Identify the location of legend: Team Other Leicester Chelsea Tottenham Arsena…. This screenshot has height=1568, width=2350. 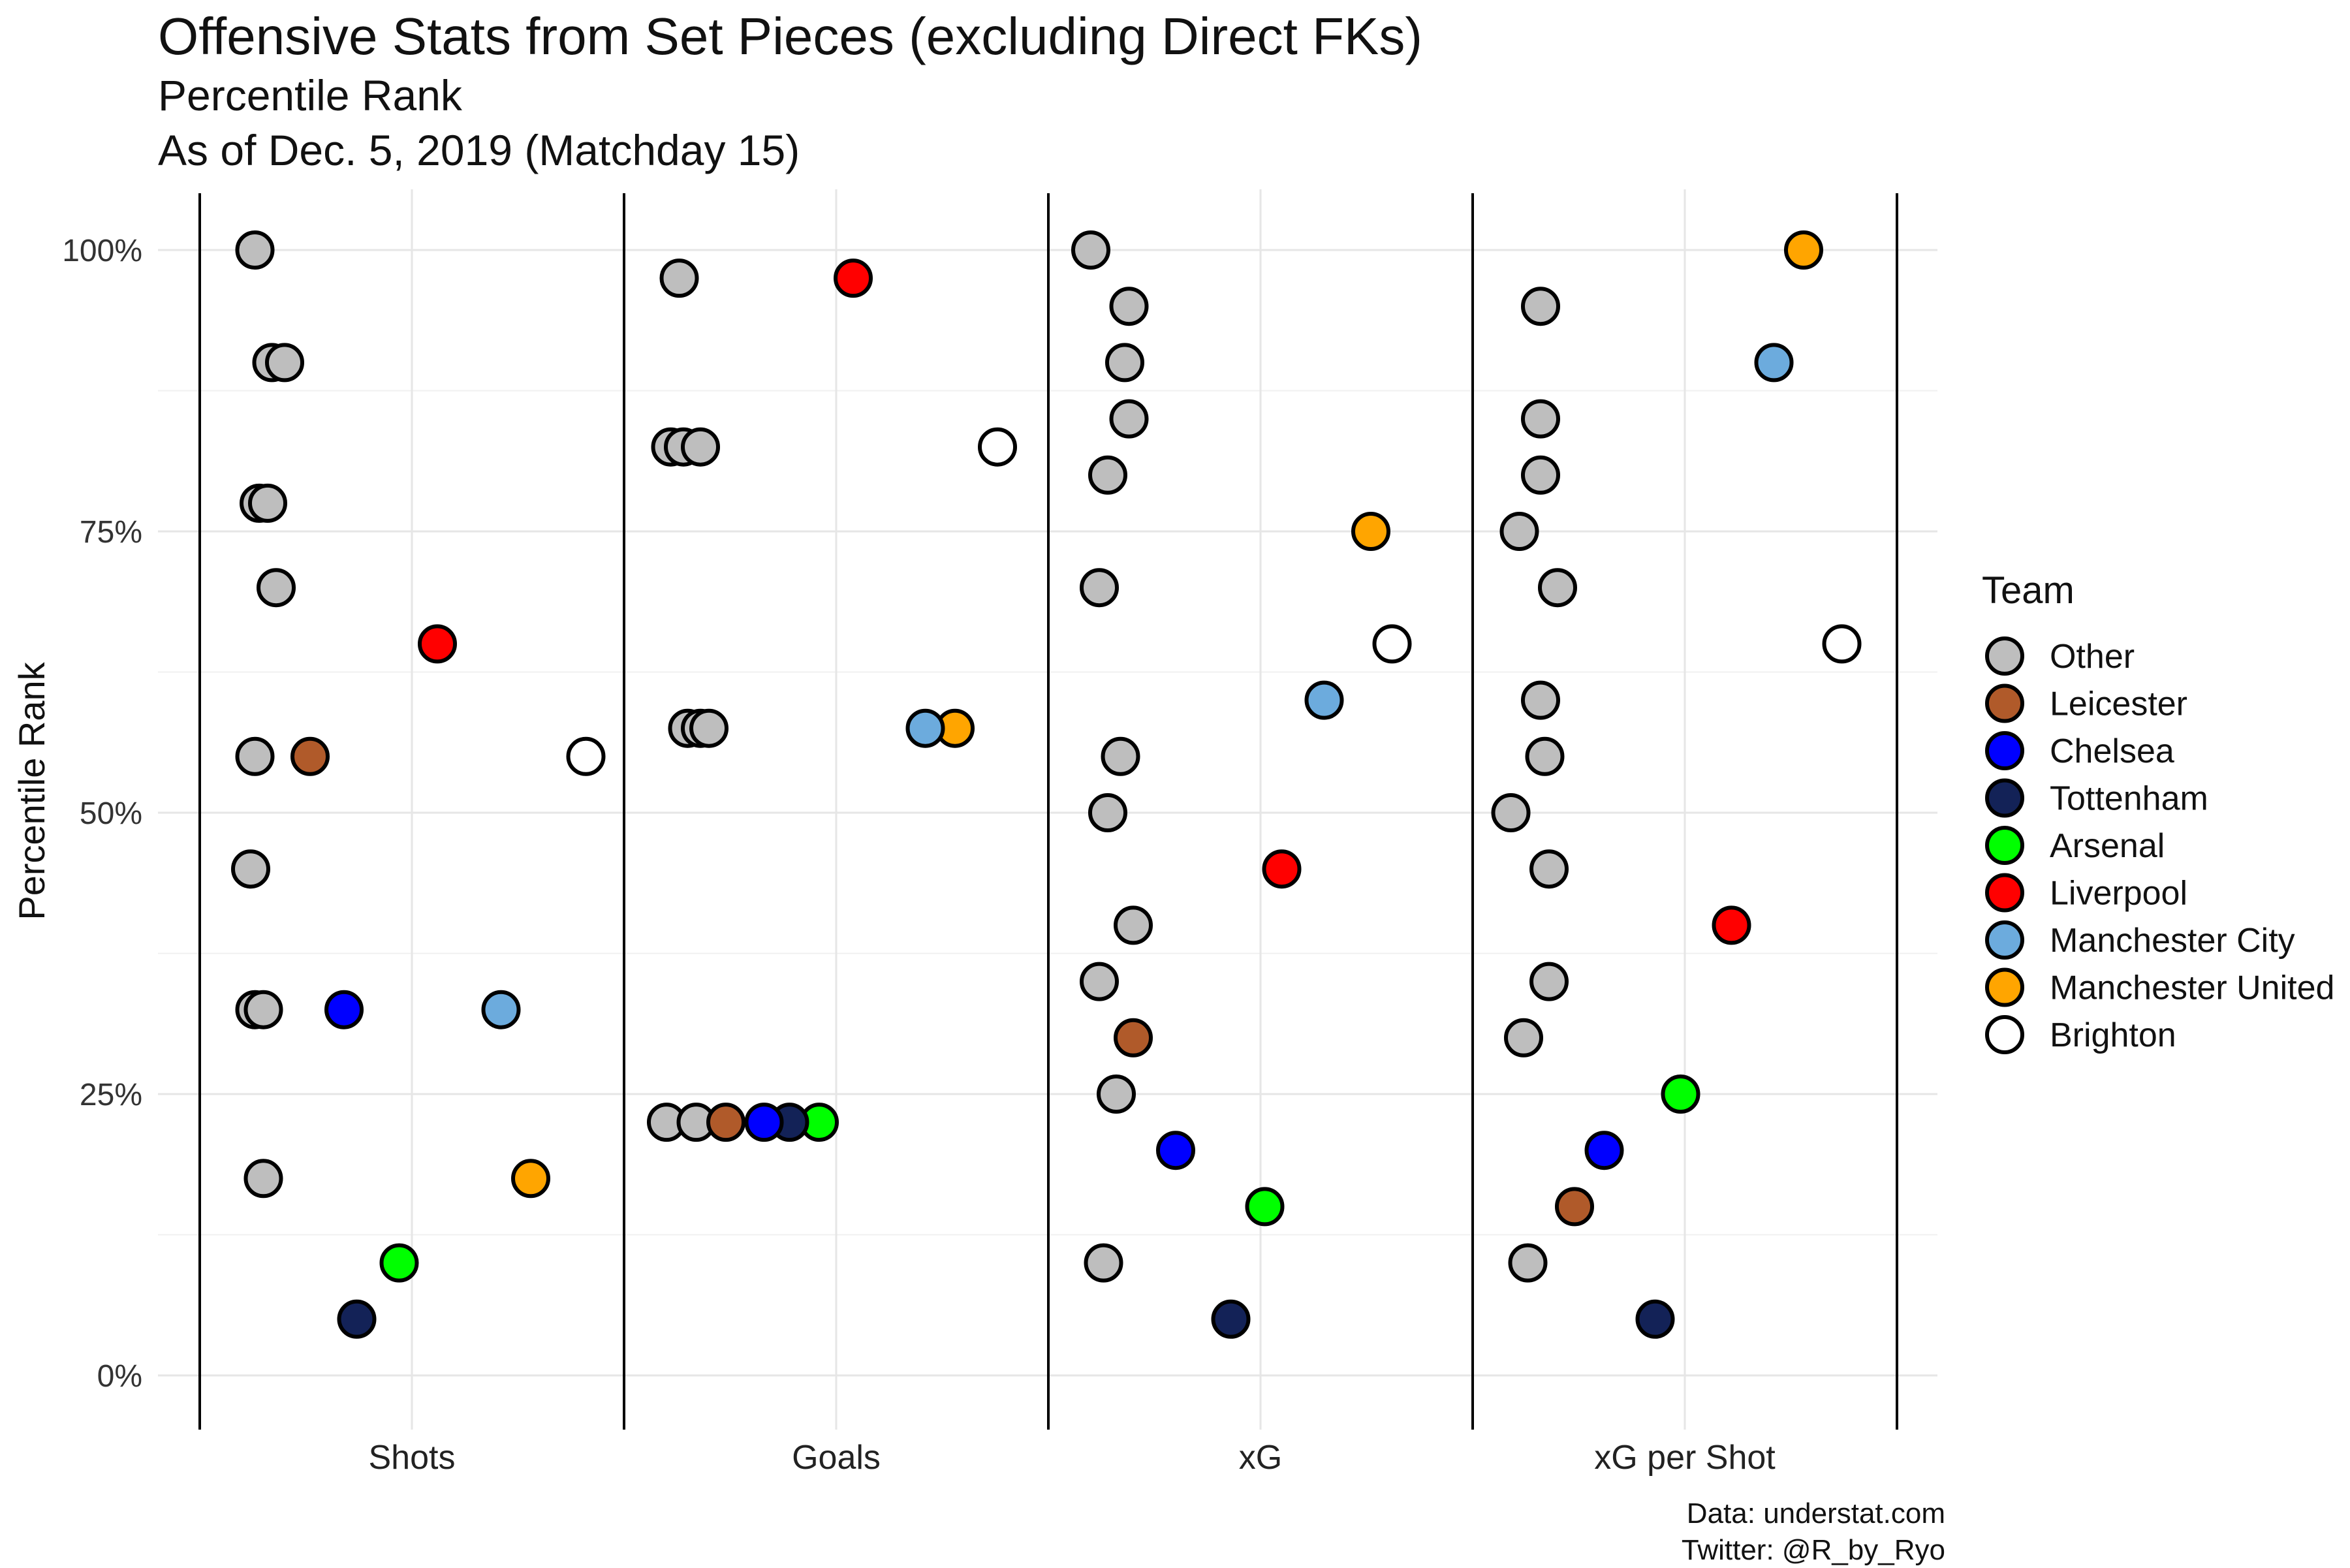
(2158, 812).